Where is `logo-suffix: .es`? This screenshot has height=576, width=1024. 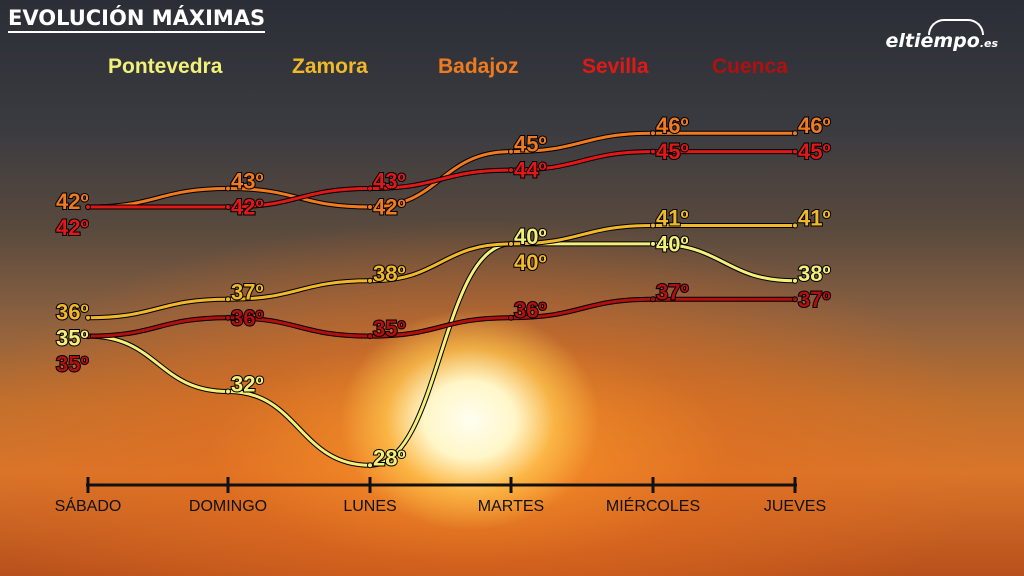
logo-suffix: .es is located at coordinates (988, 43).